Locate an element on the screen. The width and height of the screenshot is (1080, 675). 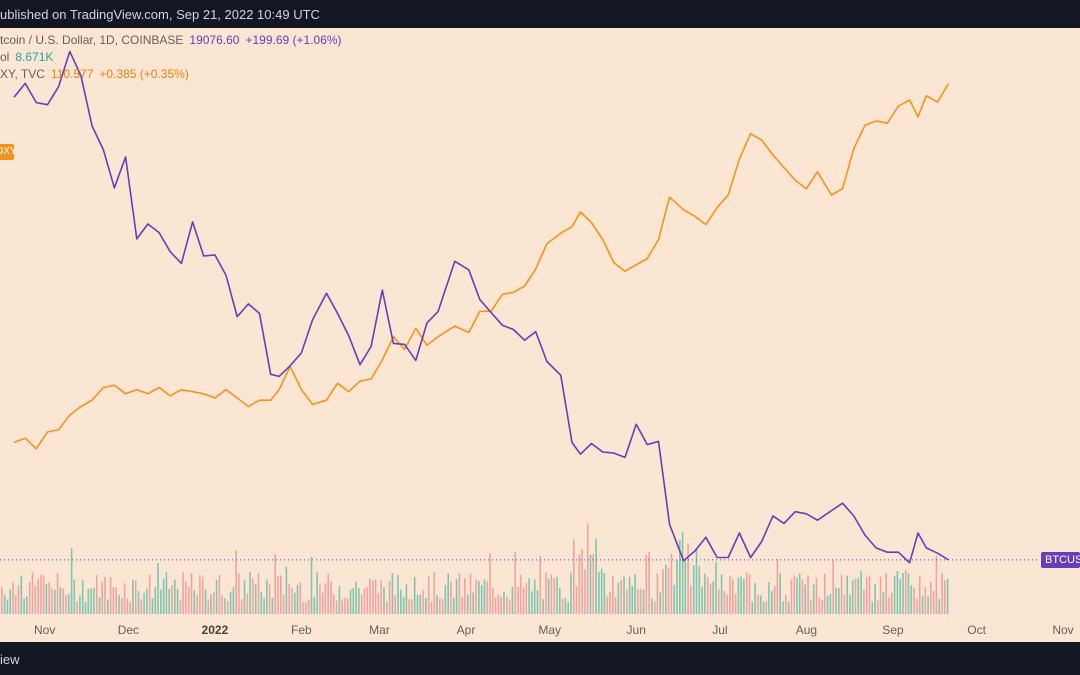
x-tick-label: Jun is located at coordinates (636, 630).